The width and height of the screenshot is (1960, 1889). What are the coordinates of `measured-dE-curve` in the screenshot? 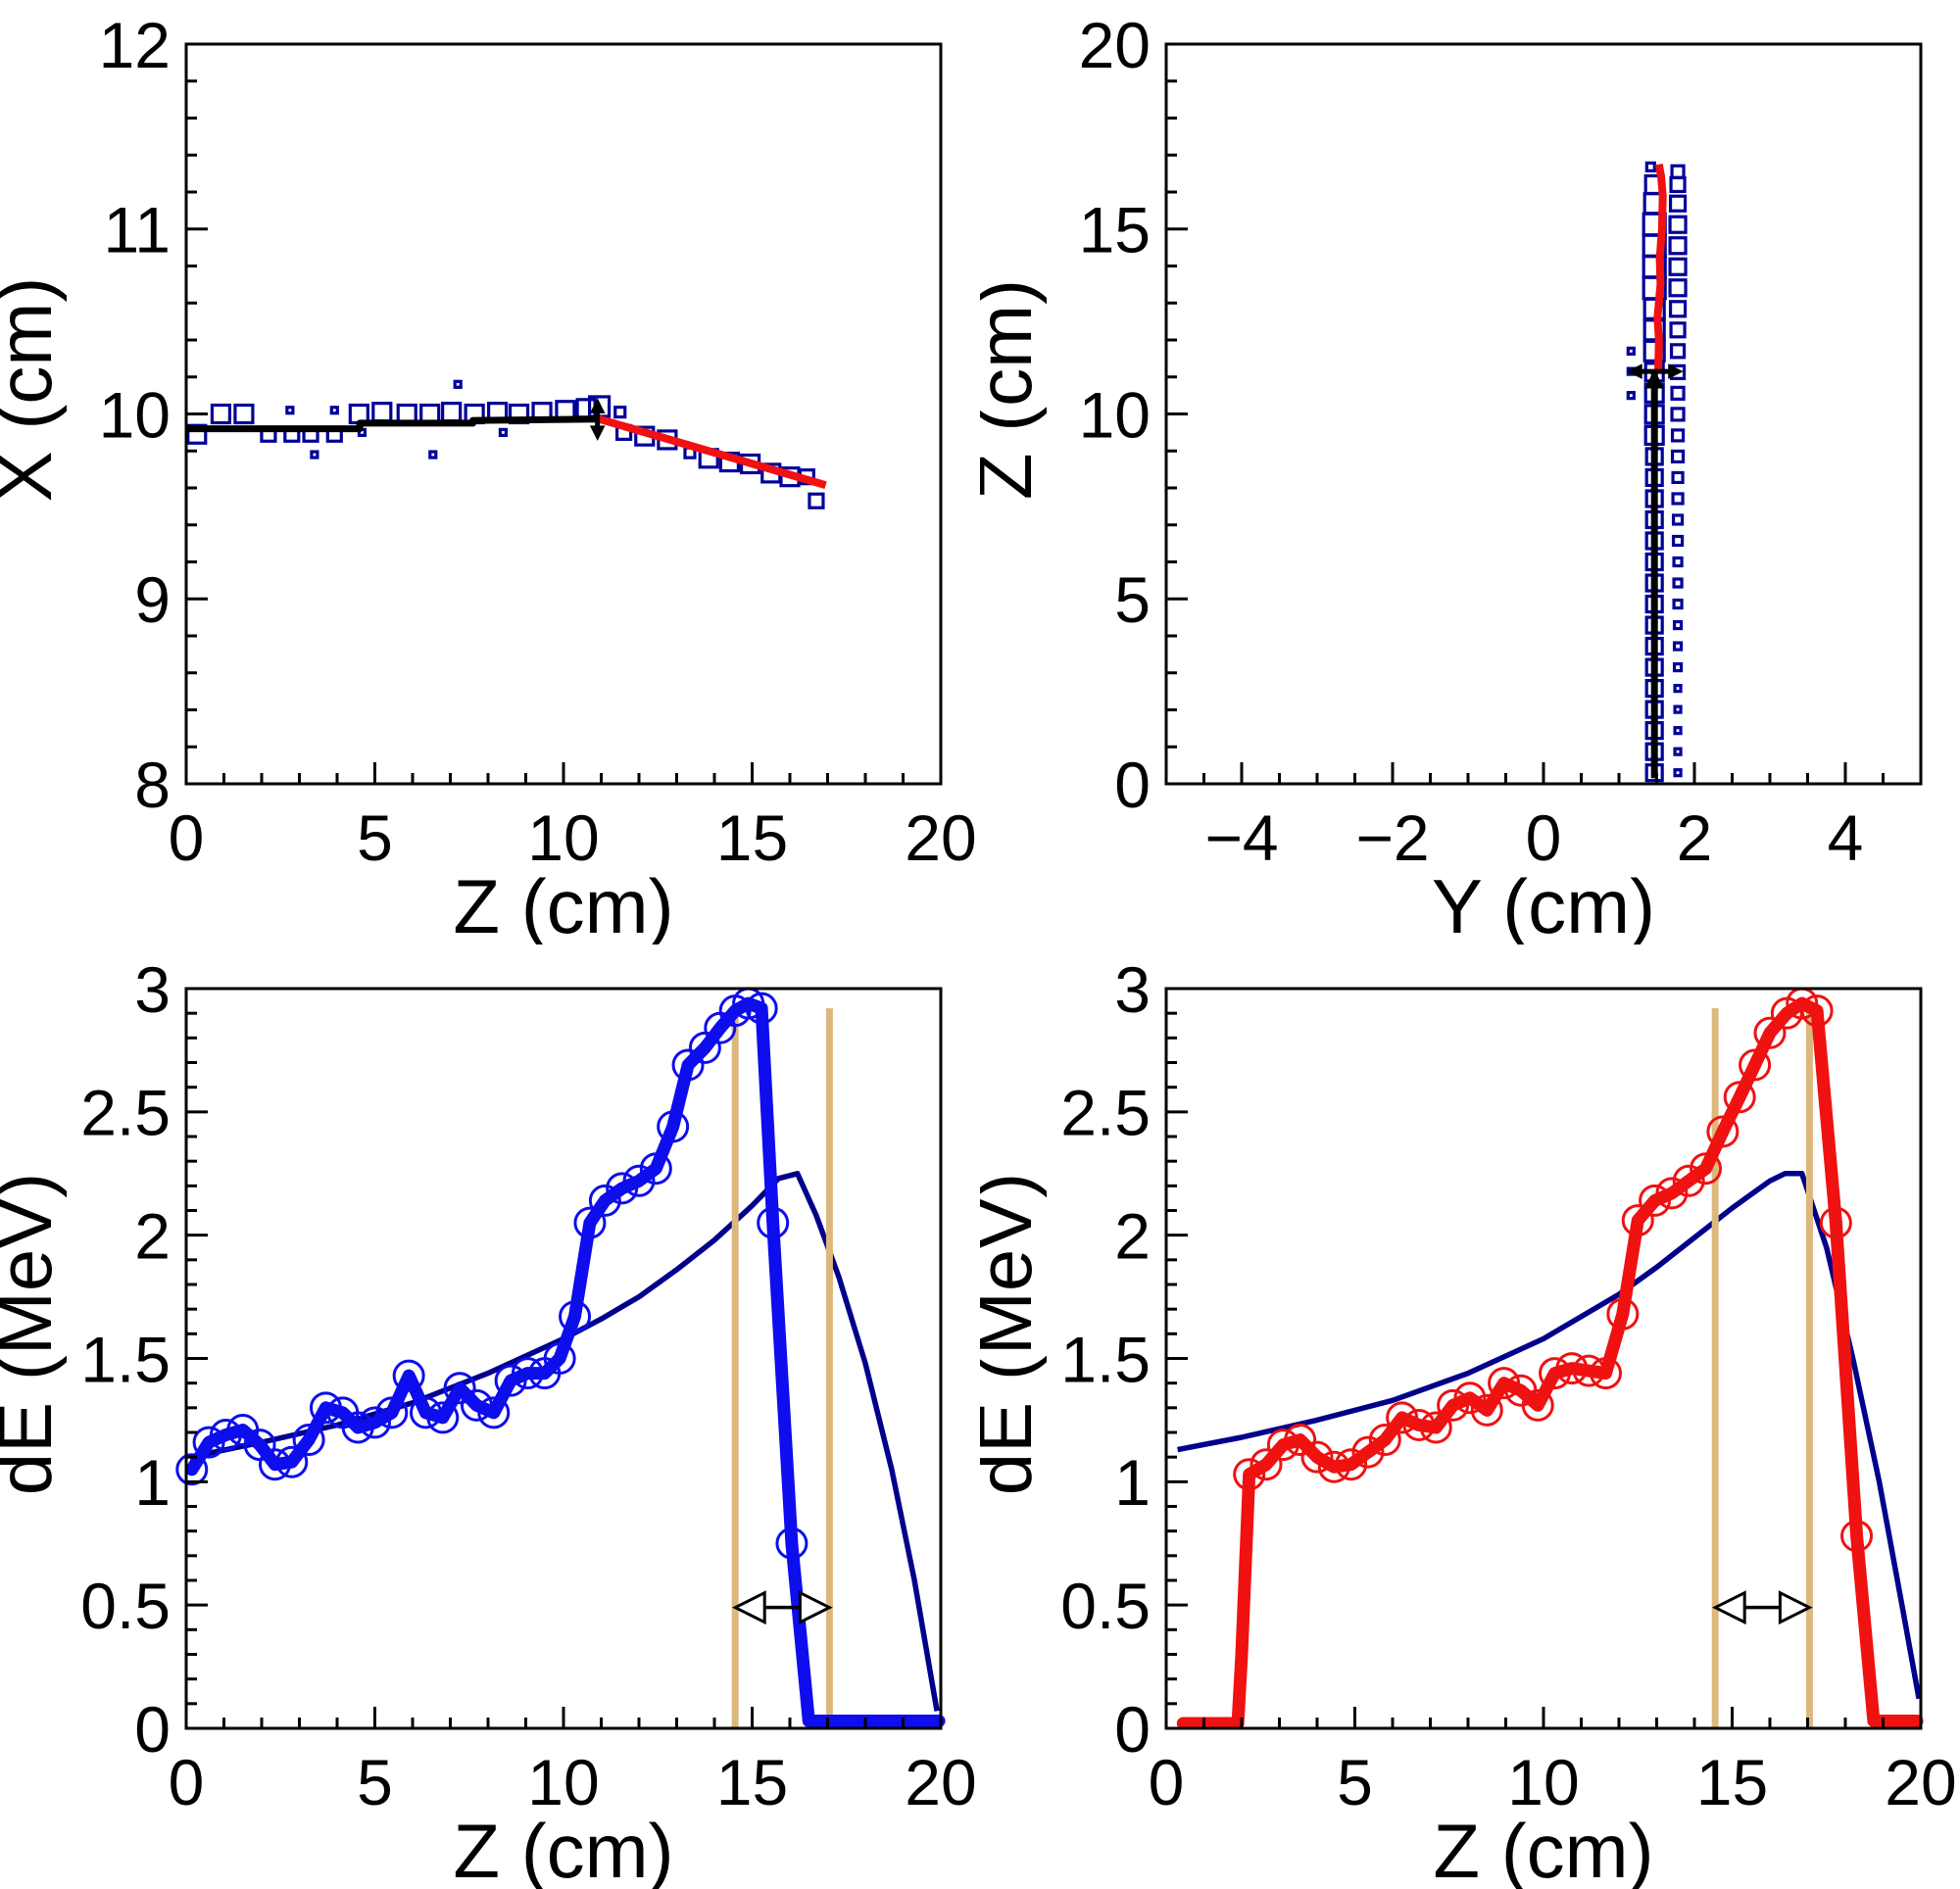 It's located at (1550, 1363).